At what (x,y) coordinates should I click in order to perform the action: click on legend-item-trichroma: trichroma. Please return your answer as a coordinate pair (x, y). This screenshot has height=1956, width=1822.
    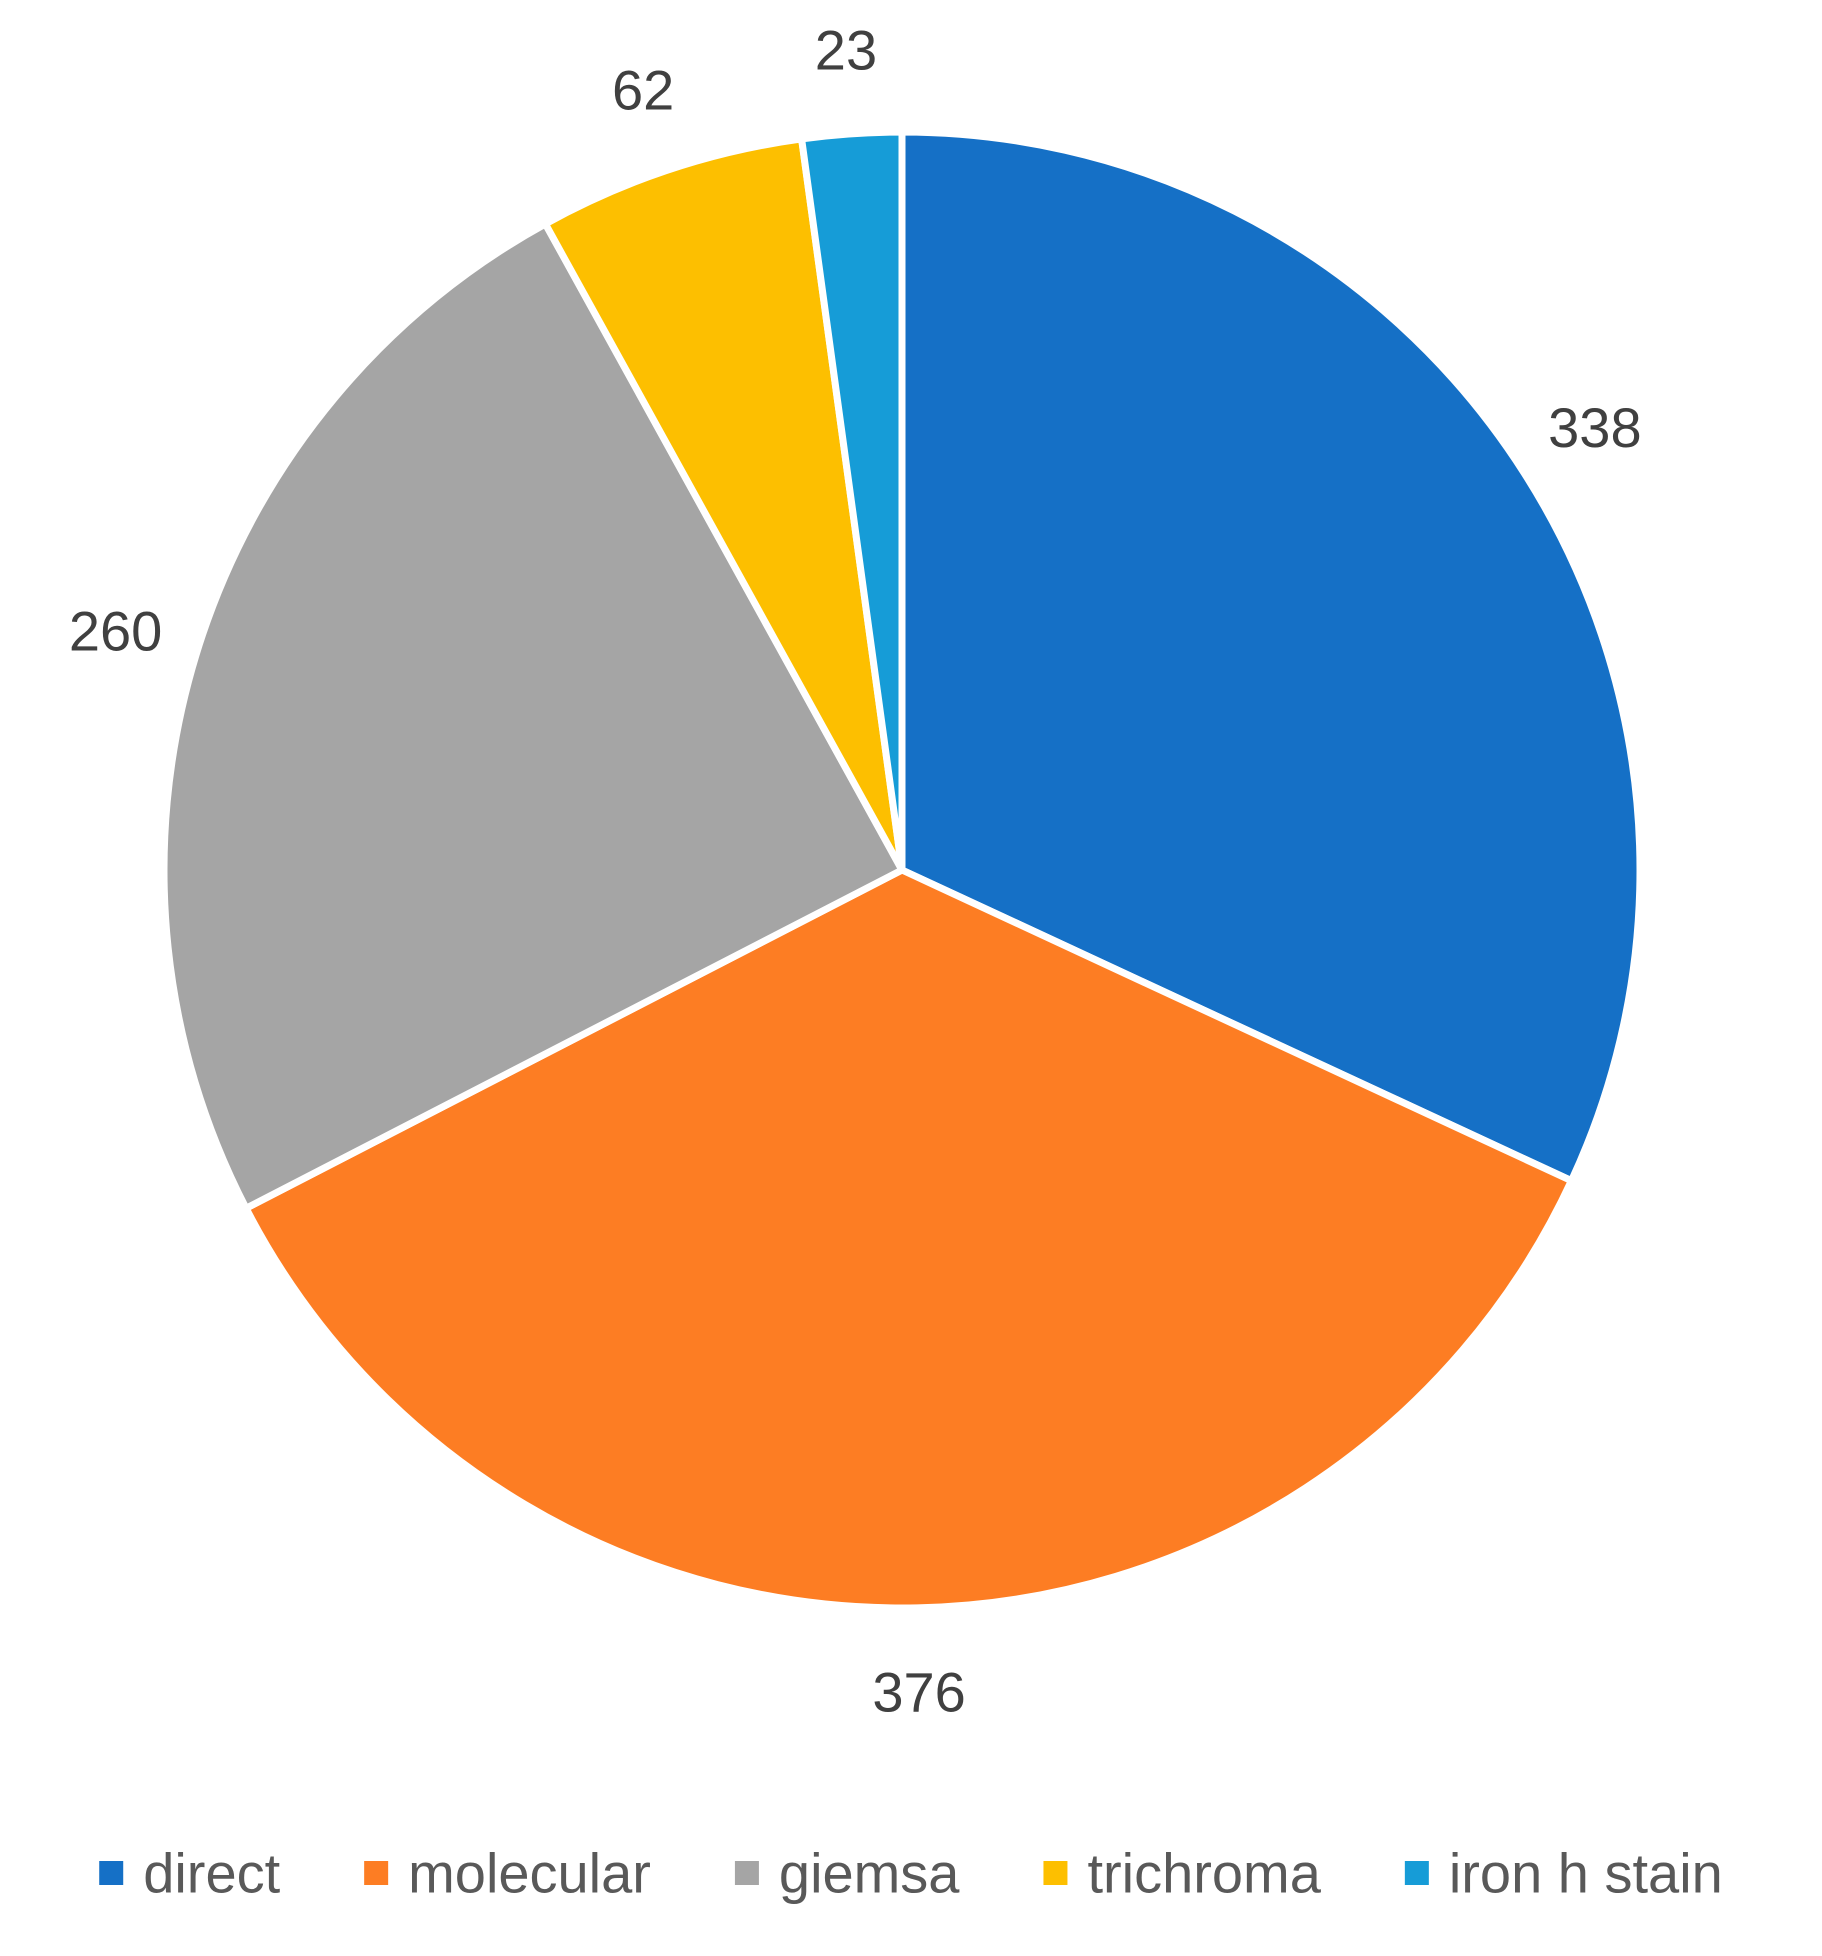
    Looking at the image, I should click on (1182, 1873).